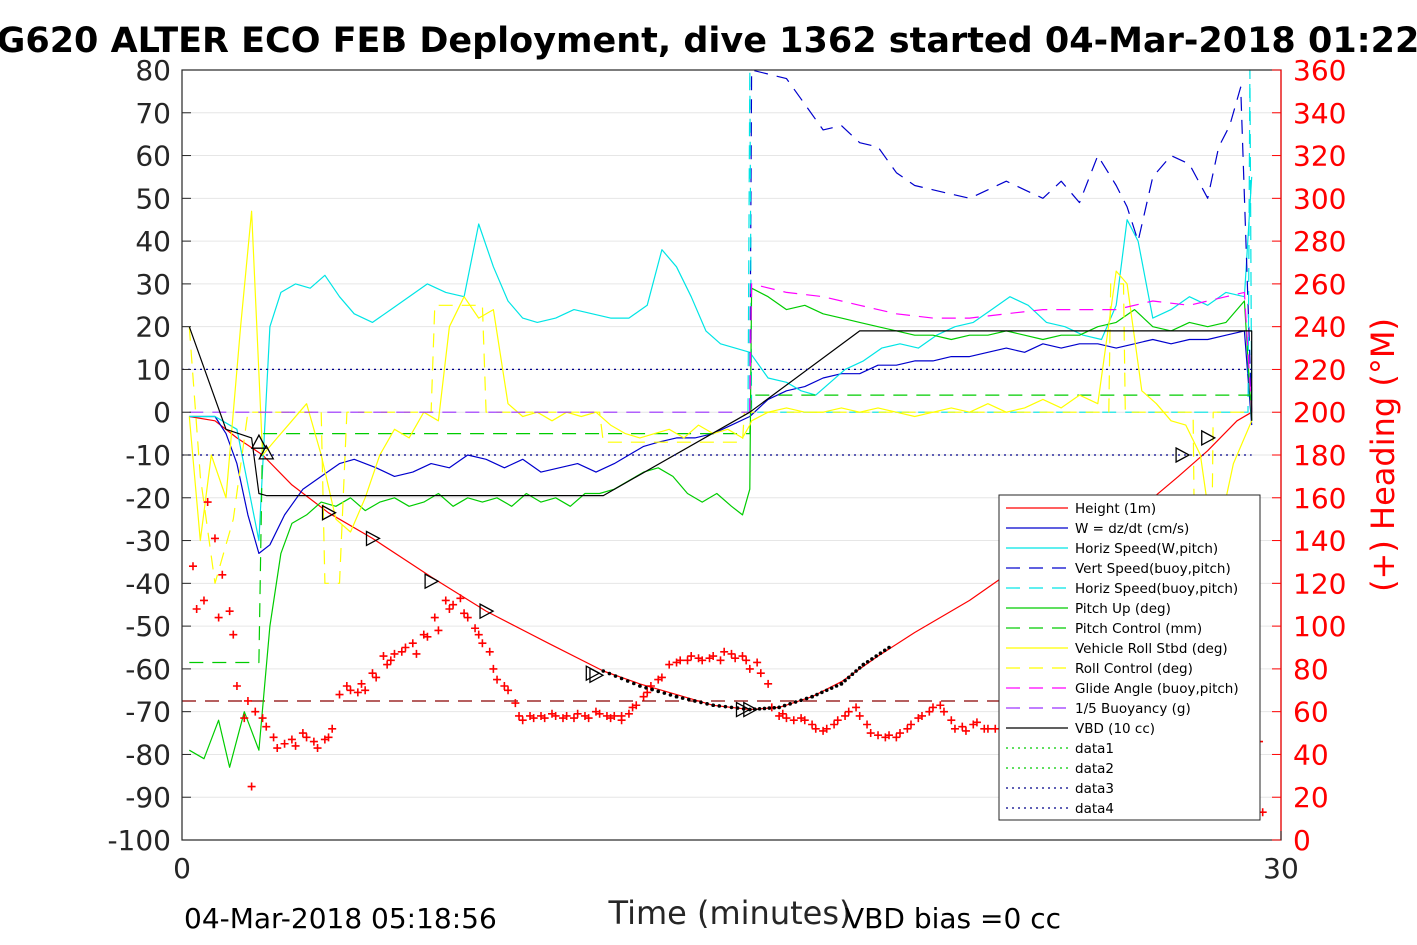 This screenshot has height=945, width=1417. What do you see at coordinates (1311, 754) in the screenshot?
I see `tick-label-right: 40` at bounding box center [1311, 754].